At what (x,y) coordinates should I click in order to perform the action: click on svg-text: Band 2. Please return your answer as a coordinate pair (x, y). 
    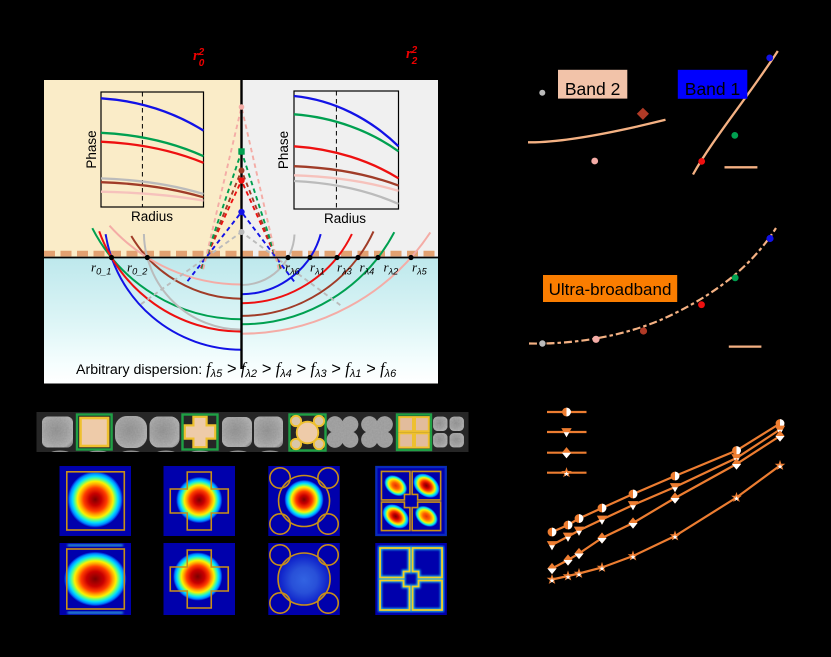
    Looking at the image, I should click on (592, 89).